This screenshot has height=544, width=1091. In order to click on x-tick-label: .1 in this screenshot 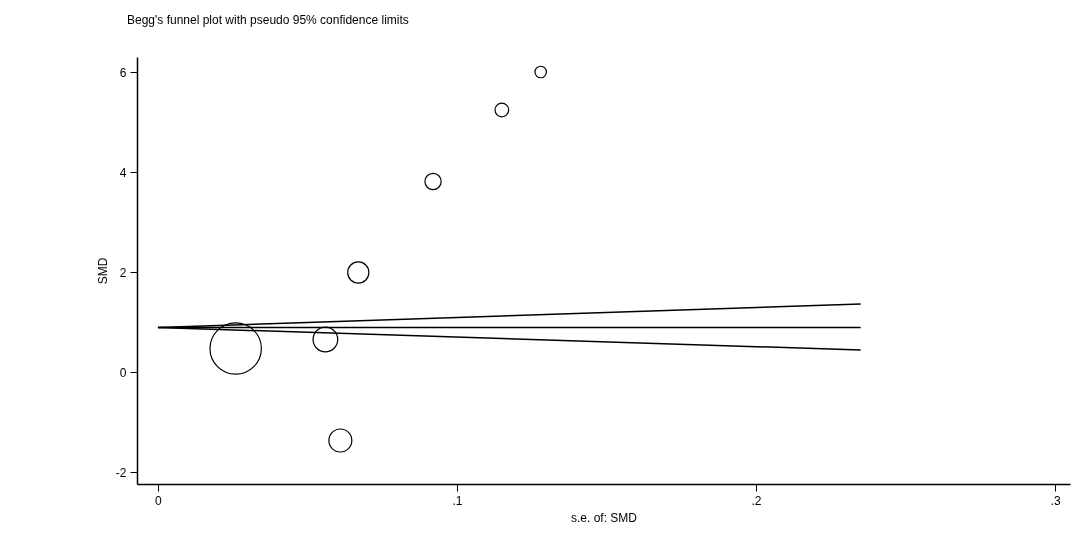, I will do `click(457, 500)`.